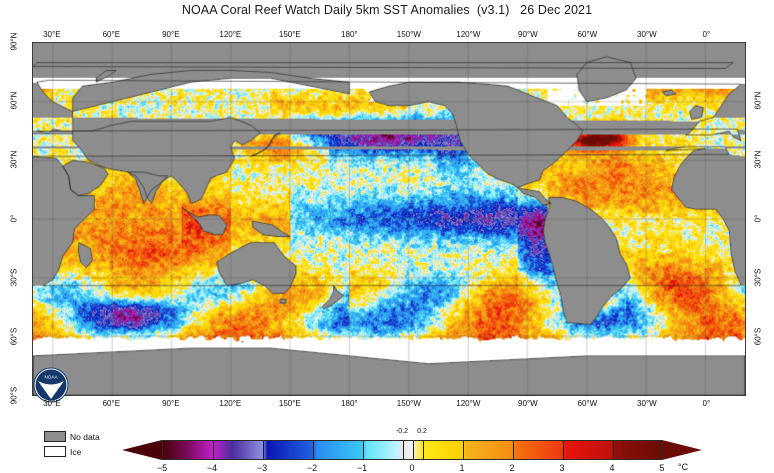 This screenshot has width=774, height=473. Describe the element at coordinates (562, 468) in the screenshot. I see `colorbar-tick-label: 3` at that location.